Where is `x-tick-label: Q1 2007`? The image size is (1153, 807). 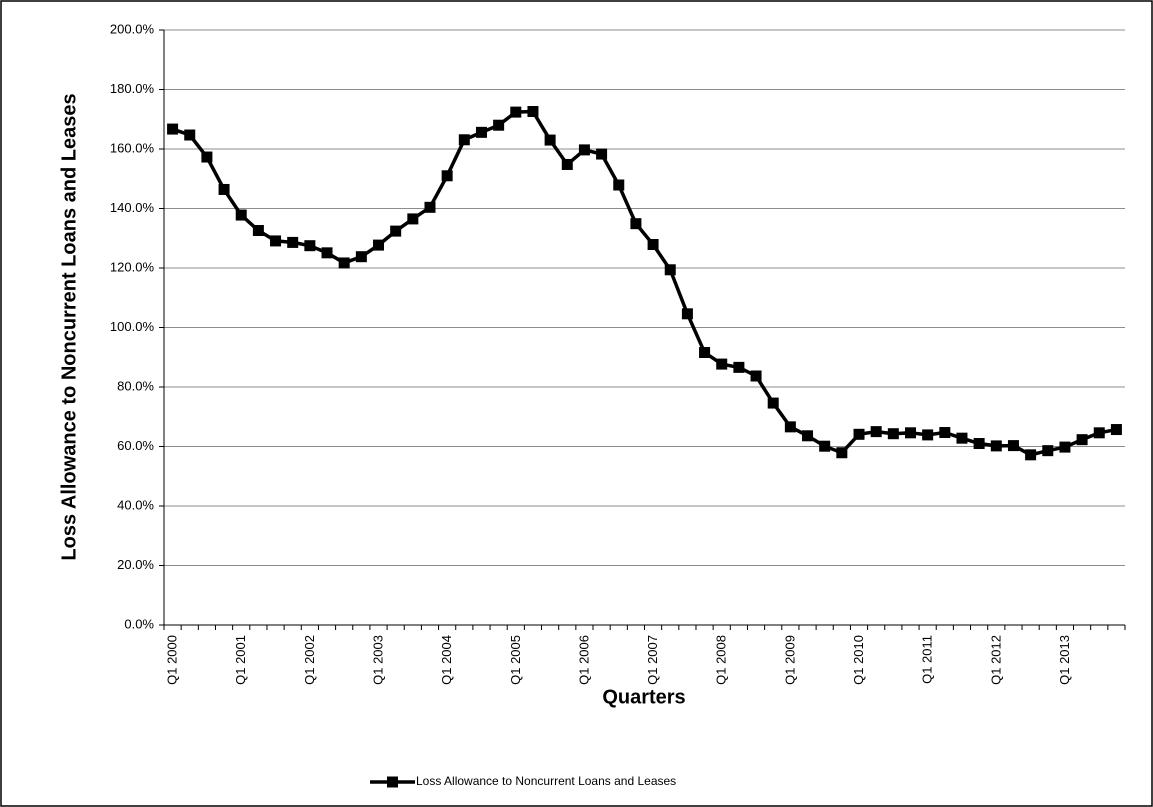 x-tick-label: Q1 2007 is located at coordinates (652, 660).